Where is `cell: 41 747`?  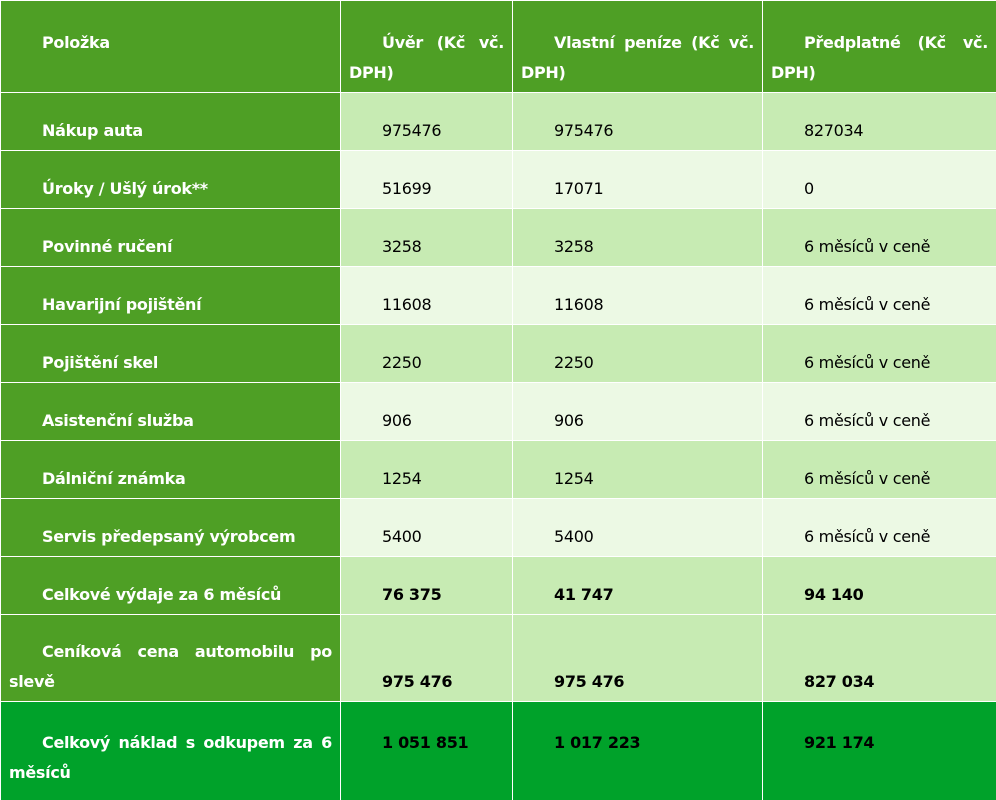 cell: 41 747 is located at coordinates (637, 585).